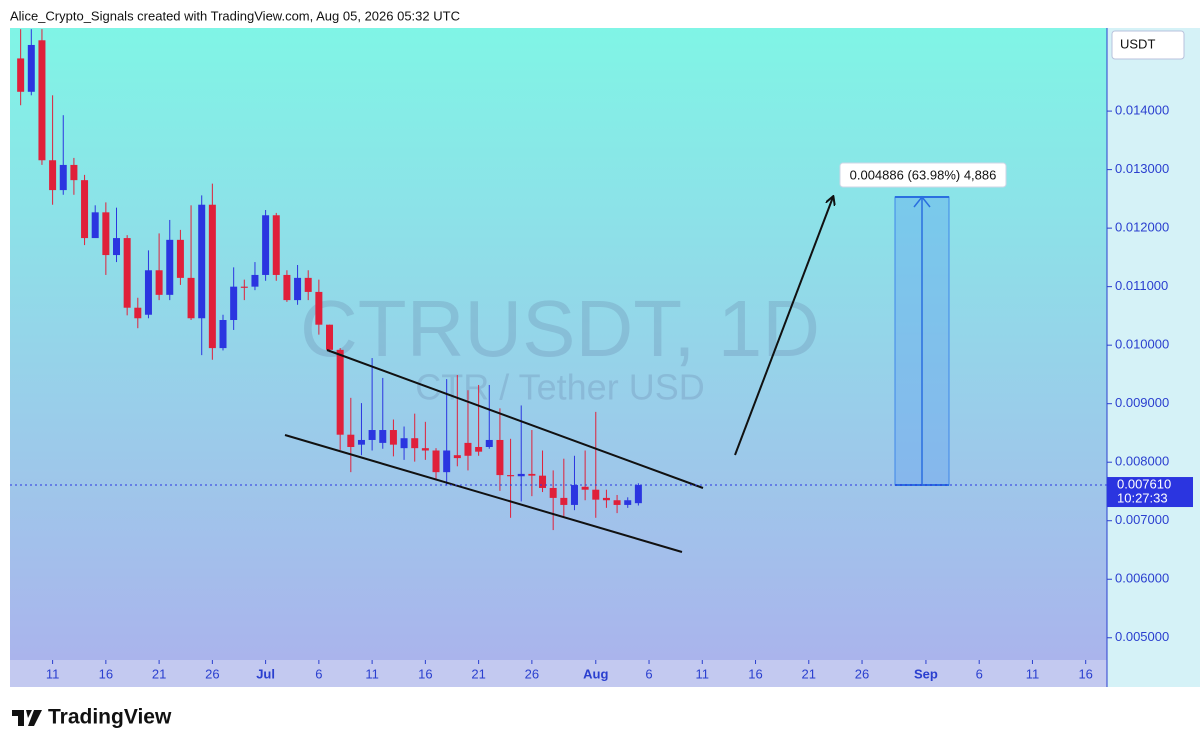 The image size is (1200, 747). I want to click on x-tick-label: Sep, so click(926, 673).